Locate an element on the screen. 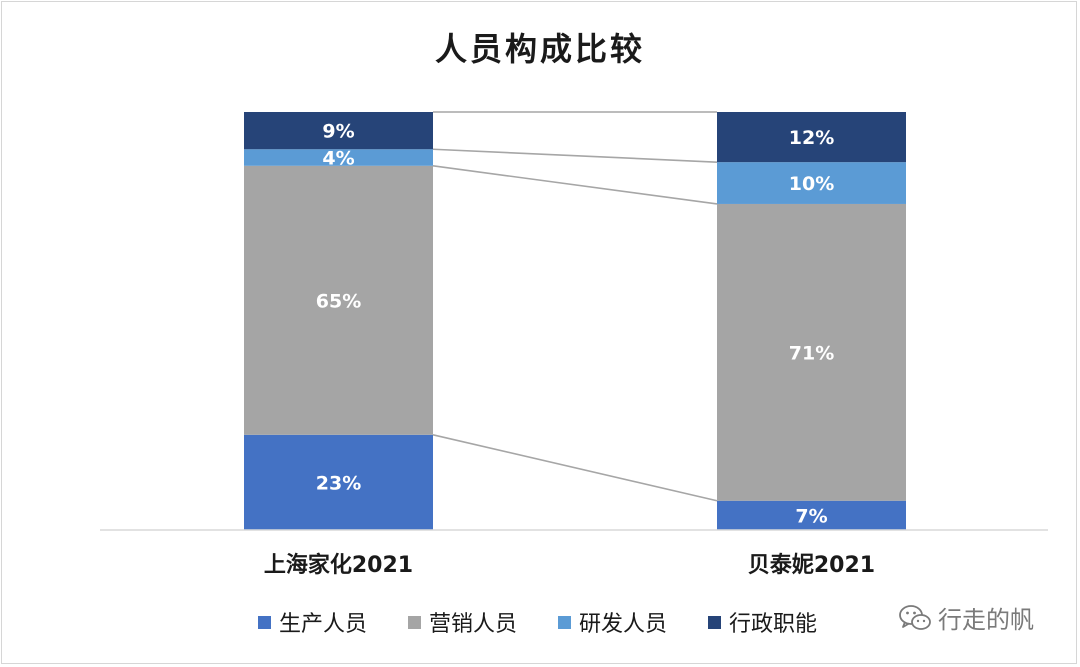 Image resolution: width=1080 pixels, height=667 pixels. watermark: 行走的帆 is located at coordinates (966, 617).